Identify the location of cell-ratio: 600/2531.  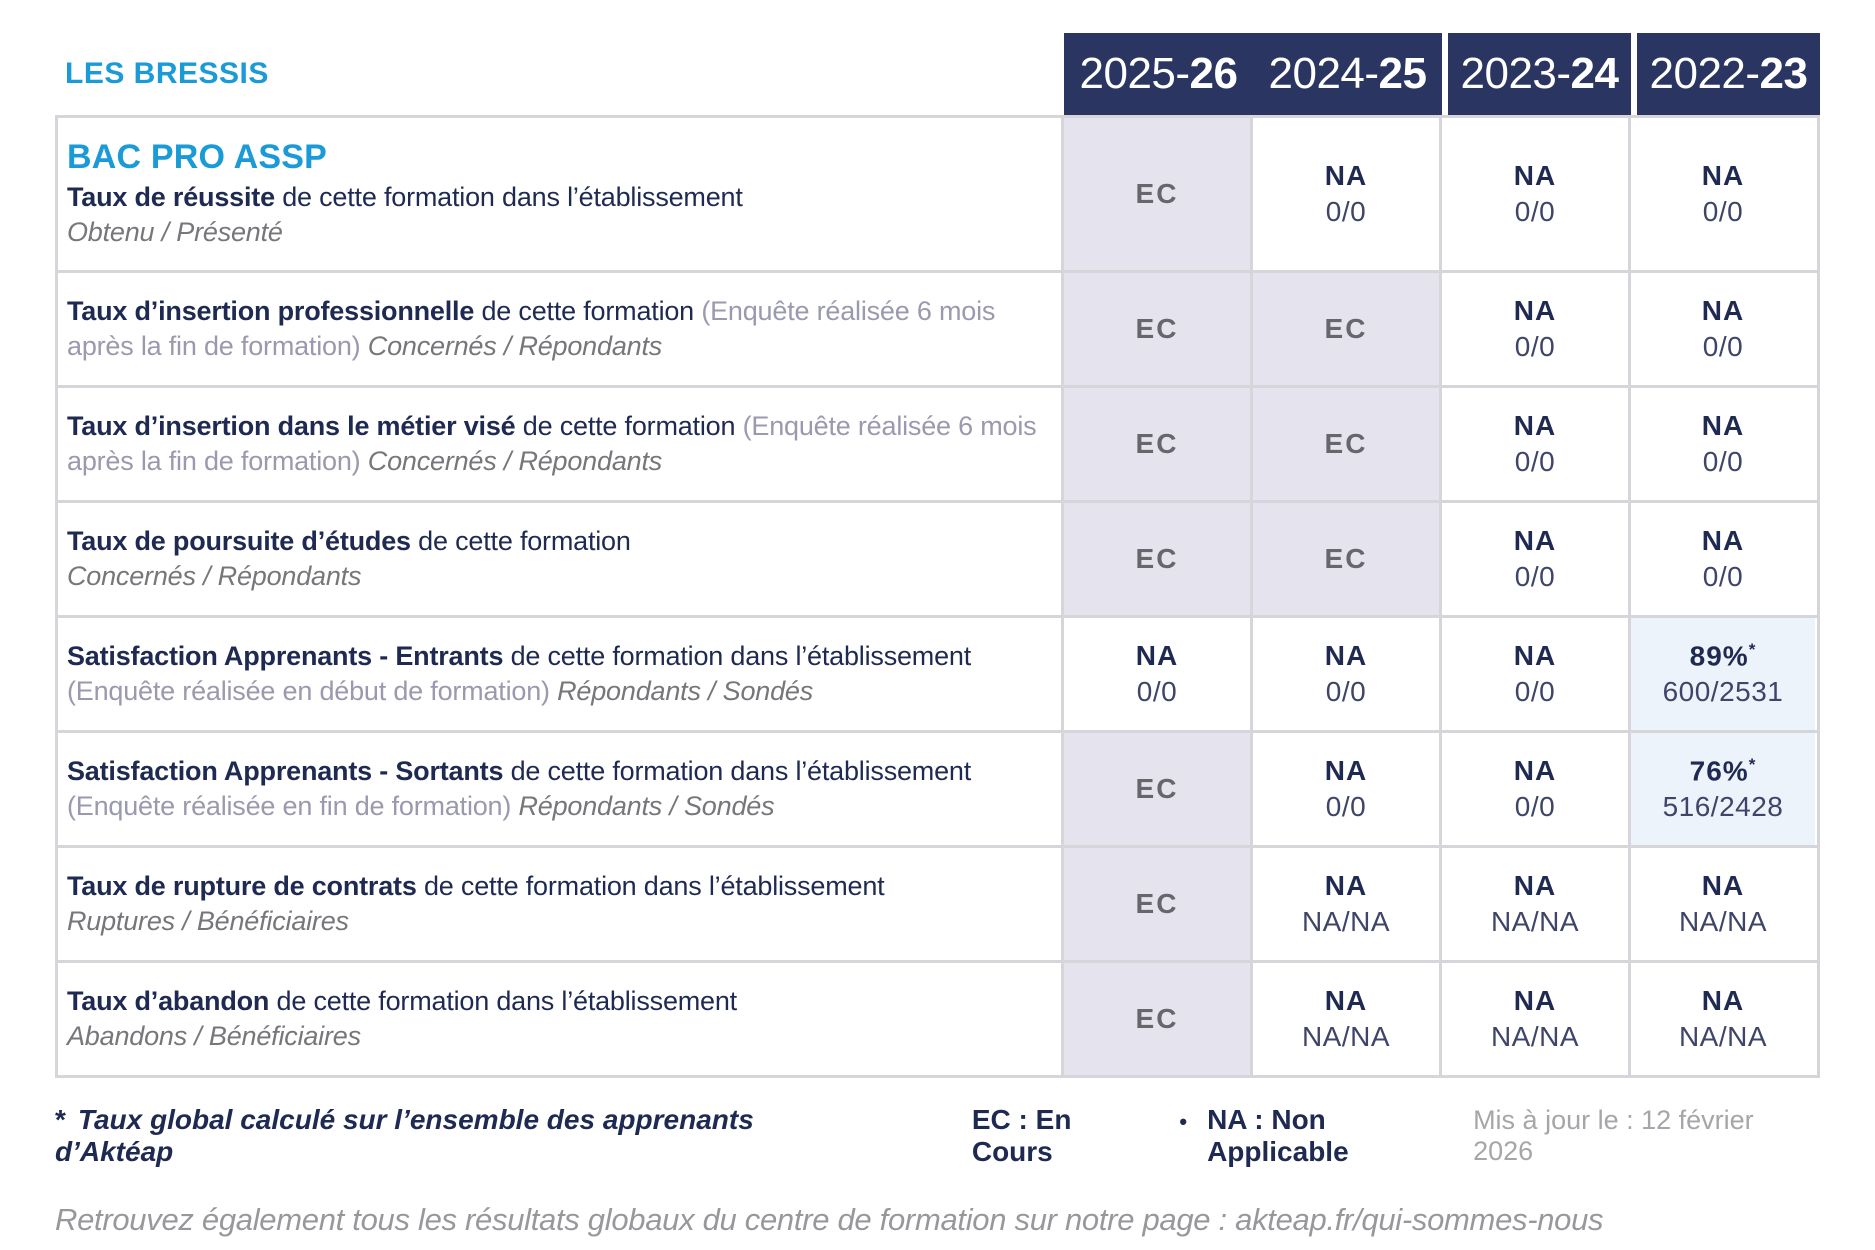
(1723, 692).